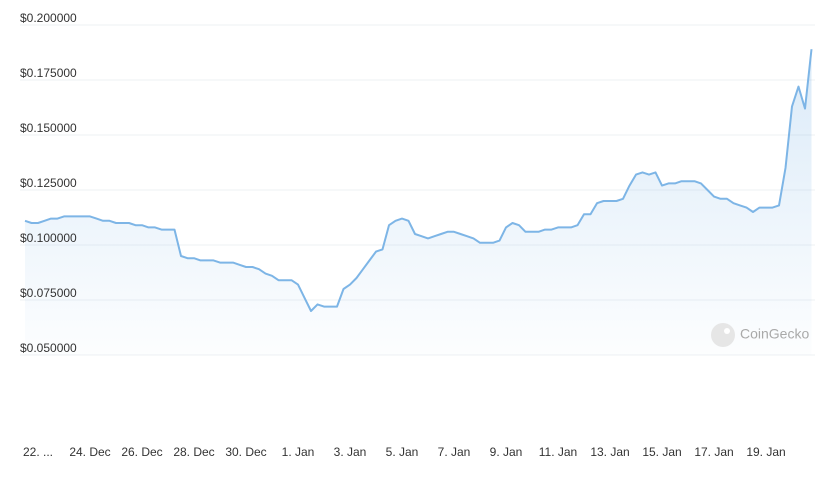 Image resolution: width=833 pixels, height=479 pixels. What do you see at coordinates (48, 348) in the screenshot?
I see `y-tick-label: $0.050000` at bounding box center [48, 348].